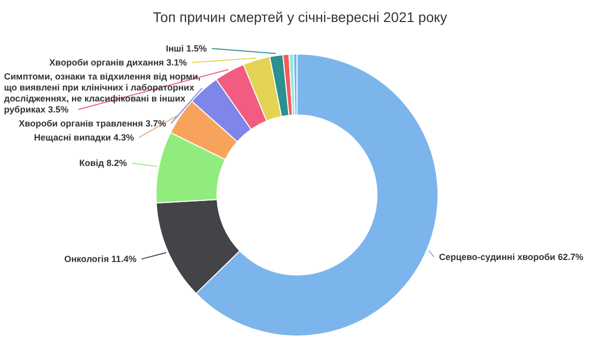 The width and height of the screenshot is (600, 355). I want to click on slice-label: Хвороби органів дихання 3.1%, so click(118, 63).